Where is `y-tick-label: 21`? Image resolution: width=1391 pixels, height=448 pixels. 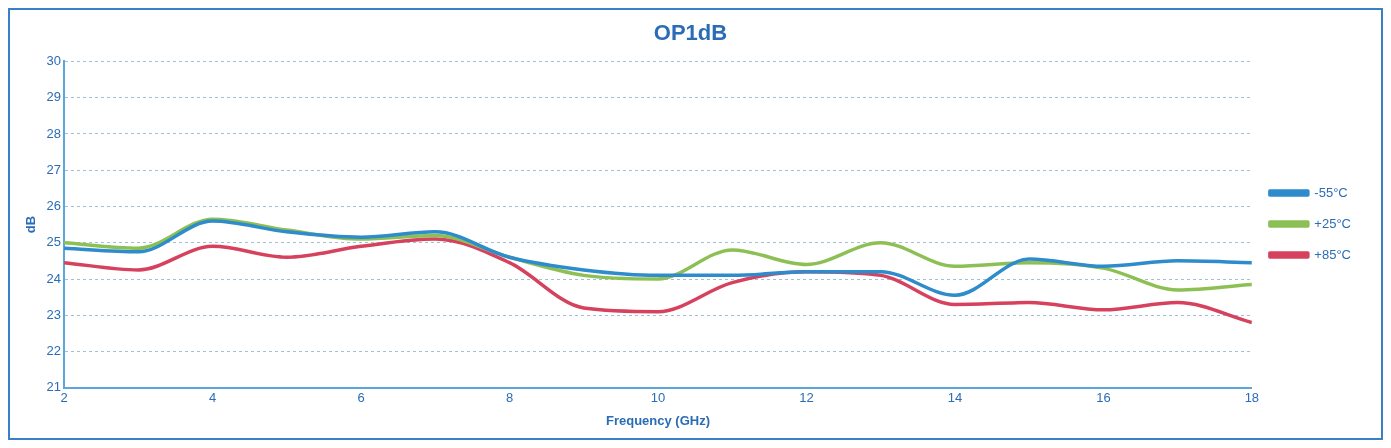
y-tick-label: 21 is located at coordinates (54, 387).